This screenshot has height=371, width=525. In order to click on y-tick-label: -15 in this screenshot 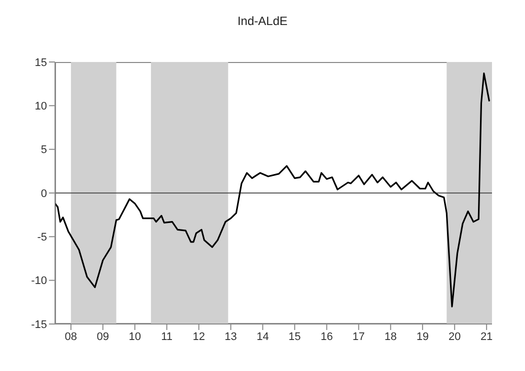, I will do `click(39, 324)`.